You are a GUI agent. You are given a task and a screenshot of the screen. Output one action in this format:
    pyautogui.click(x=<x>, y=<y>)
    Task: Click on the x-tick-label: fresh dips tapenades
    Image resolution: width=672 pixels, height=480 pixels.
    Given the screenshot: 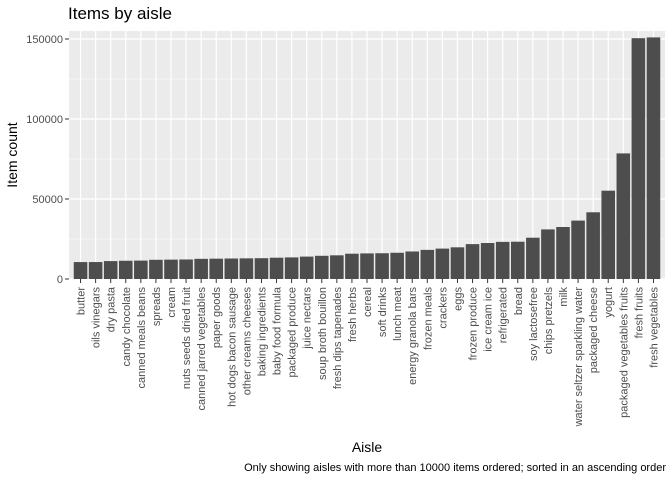 What is the action you would take?
    pyautogui.click(x=338, y=338)
    